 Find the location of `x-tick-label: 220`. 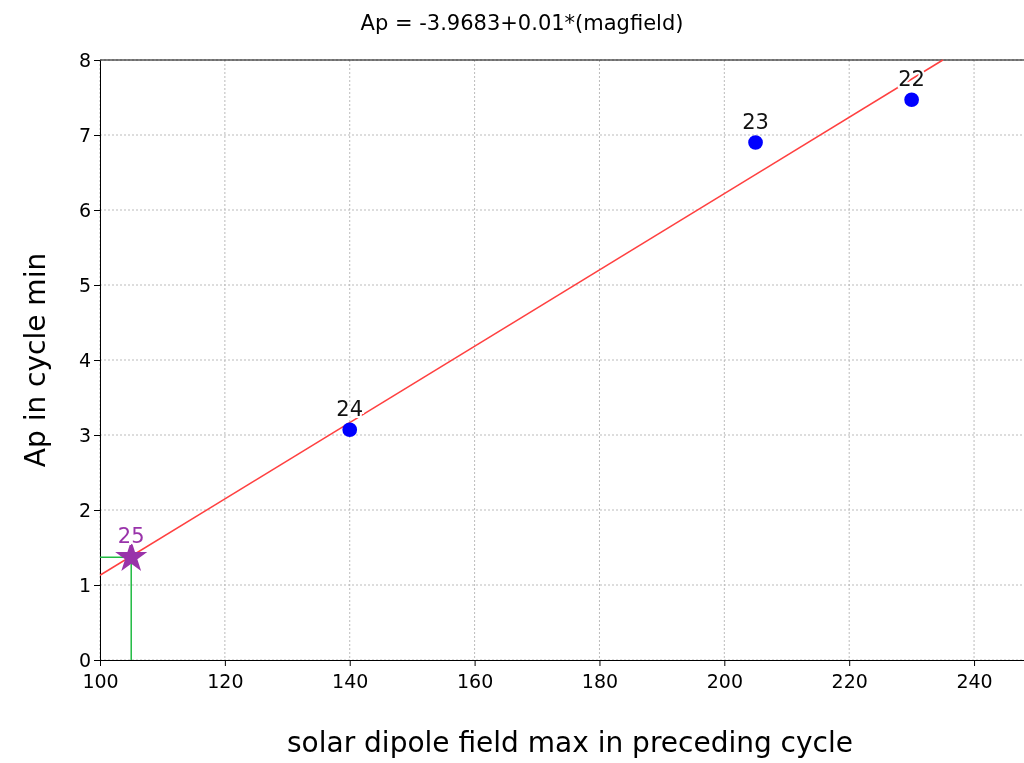

x-tick-label: 220 is located at coordinates (849, 681).